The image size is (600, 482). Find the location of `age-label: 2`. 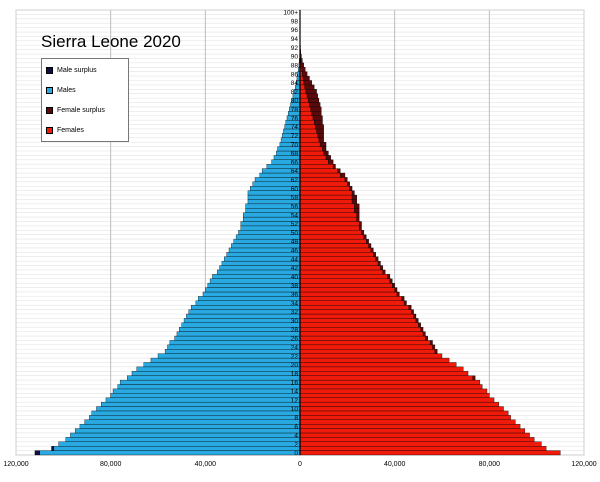

age-label: 2 is located at coordinates (296, 444).